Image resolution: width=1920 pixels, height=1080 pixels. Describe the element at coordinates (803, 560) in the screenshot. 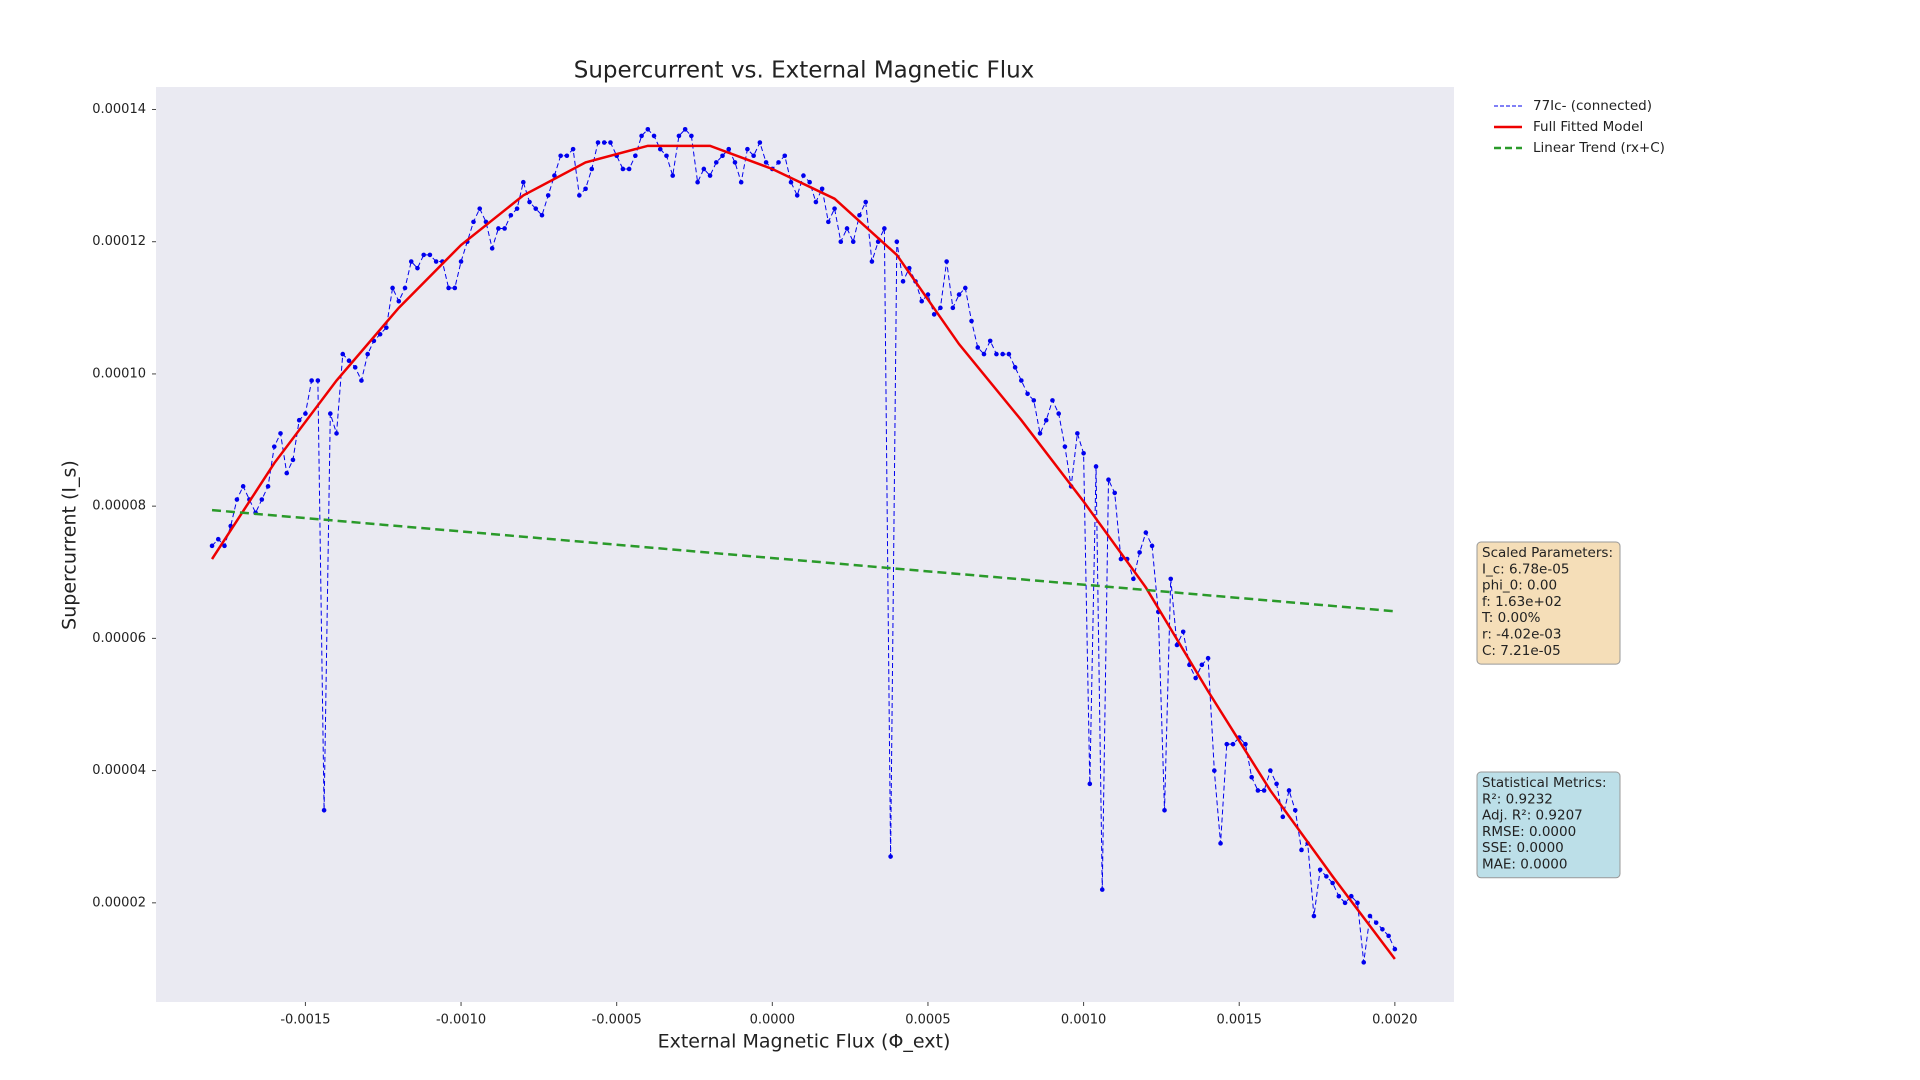

I see `series-line` at that location.